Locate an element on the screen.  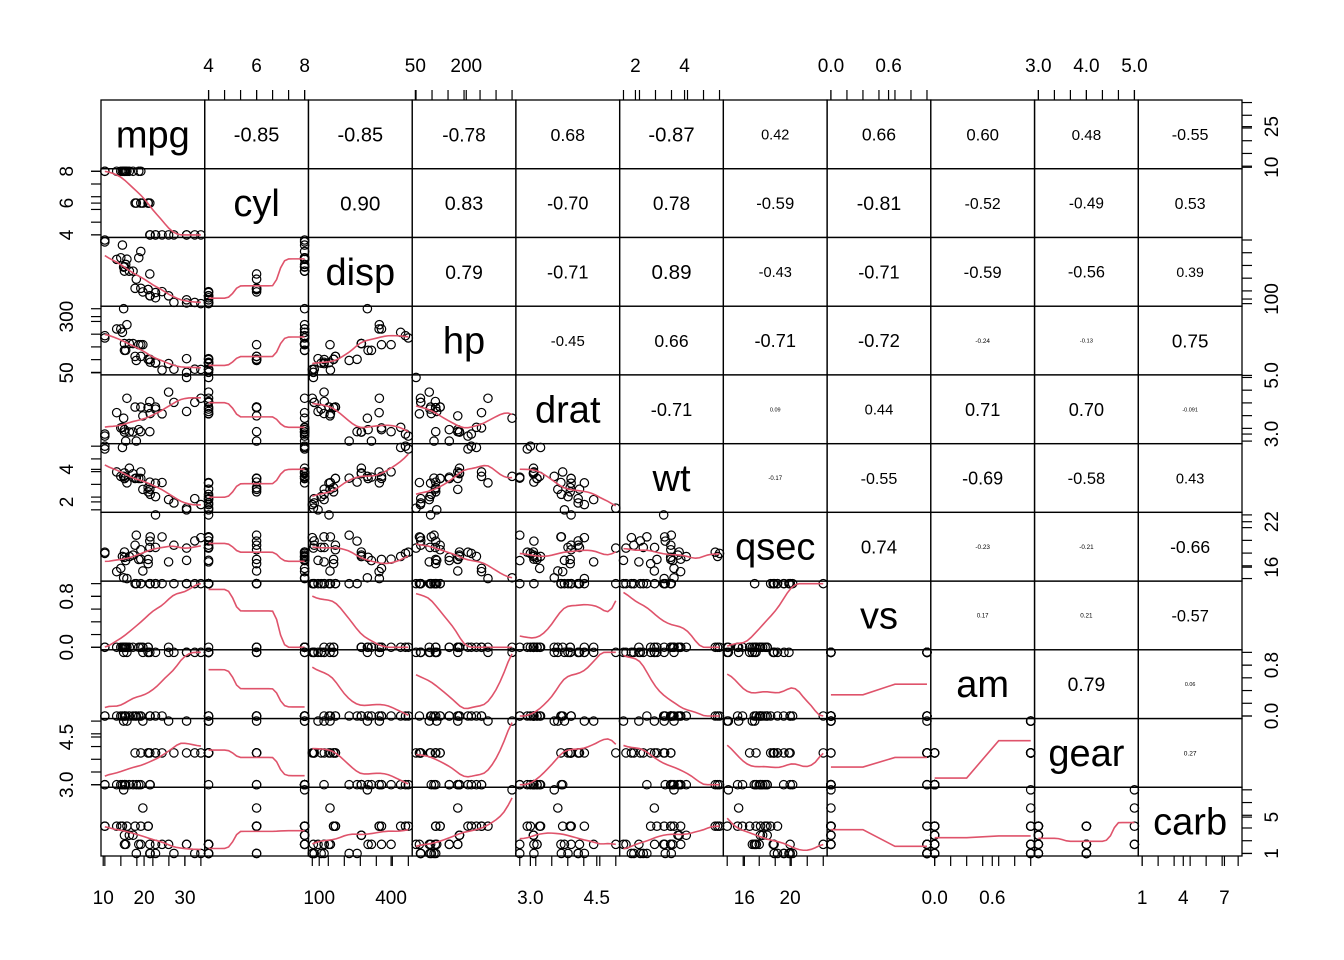
scatter-panel-vs-vs-mpg is located at coordinates (153, 615).